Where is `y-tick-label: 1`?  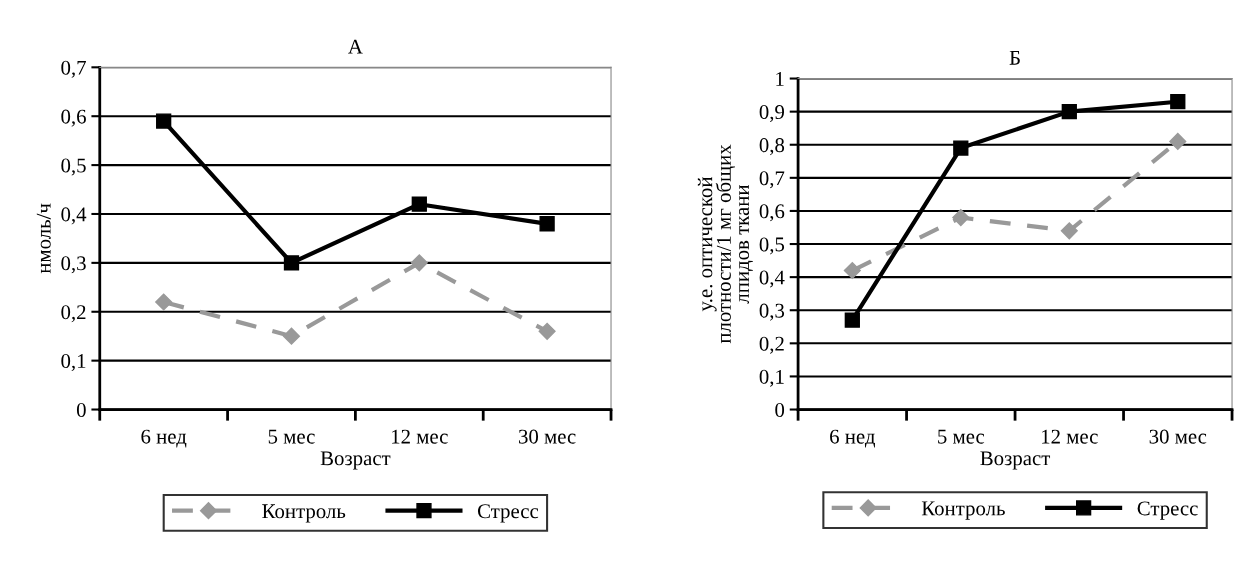
y-tick-label: 1 is located at coordinates (780, 79).